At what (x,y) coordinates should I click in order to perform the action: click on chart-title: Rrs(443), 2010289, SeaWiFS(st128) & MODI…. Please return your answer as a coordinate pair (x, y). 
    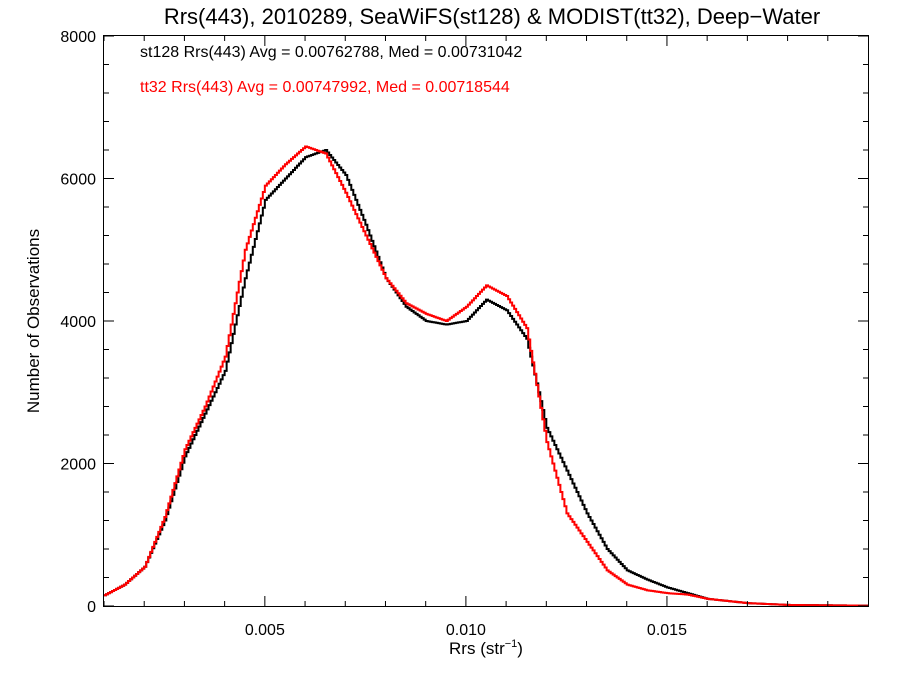
    Looking at the image, I should click on (492, 16).